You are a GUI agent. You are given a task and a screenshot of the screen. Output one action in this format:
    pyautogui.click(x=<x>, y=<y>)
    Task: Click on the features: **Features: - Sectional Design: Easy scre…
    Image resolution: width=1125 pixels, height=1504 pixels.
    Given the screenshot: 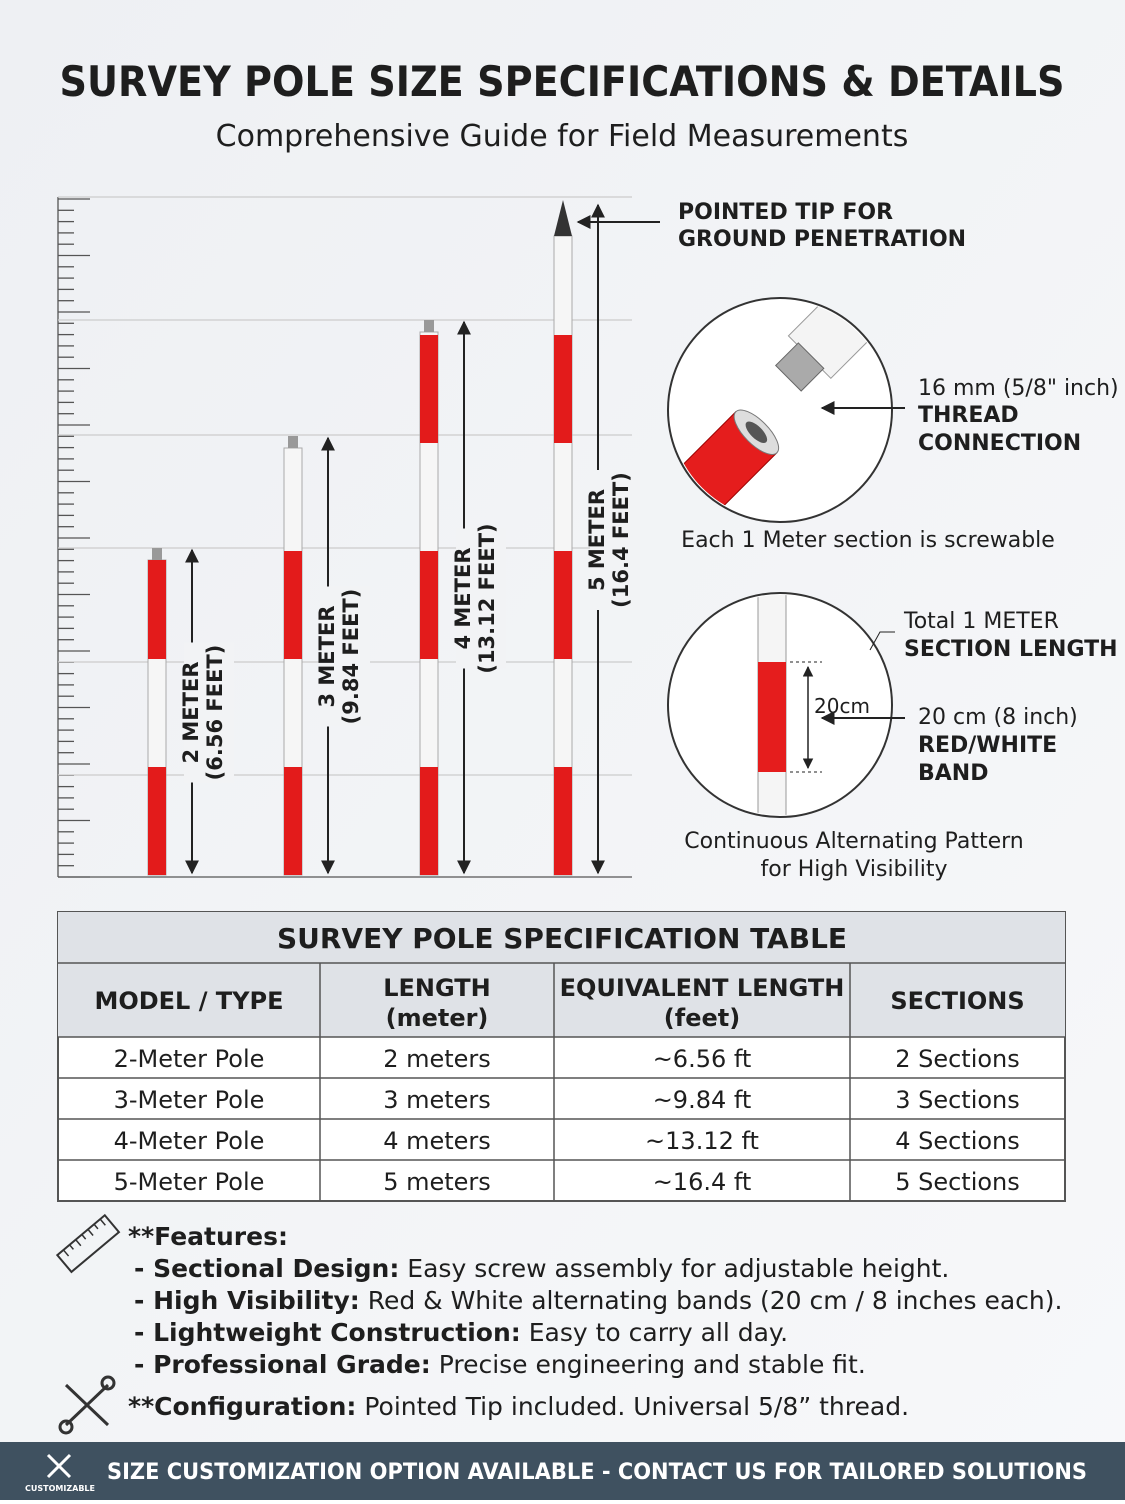 What is the action you would take?
    pyautogui.click(x=558, y=1324)
    